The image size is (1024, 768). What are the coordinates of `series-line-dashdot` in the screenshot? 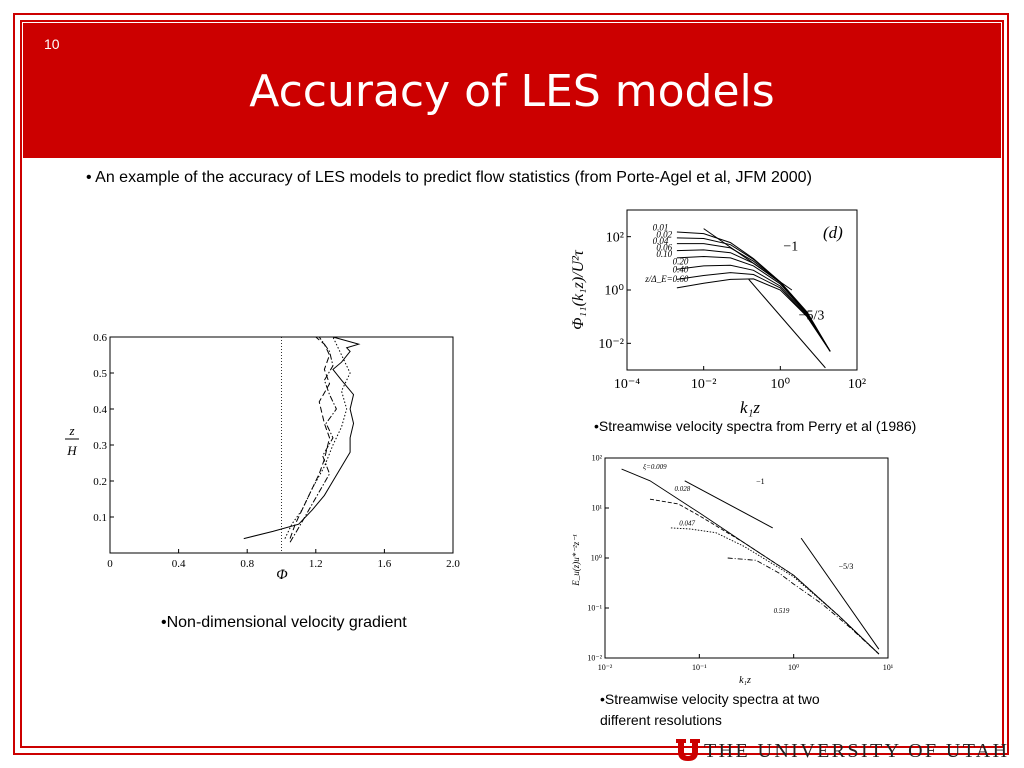 It's located at (313, 439).